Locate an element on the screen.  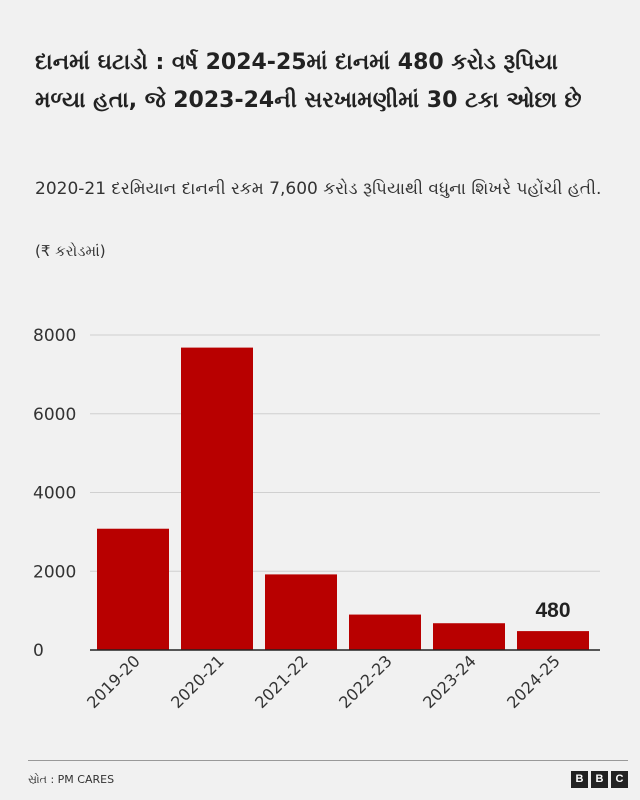
bbc-logo-letter: C is located at coordinates (619, 779).